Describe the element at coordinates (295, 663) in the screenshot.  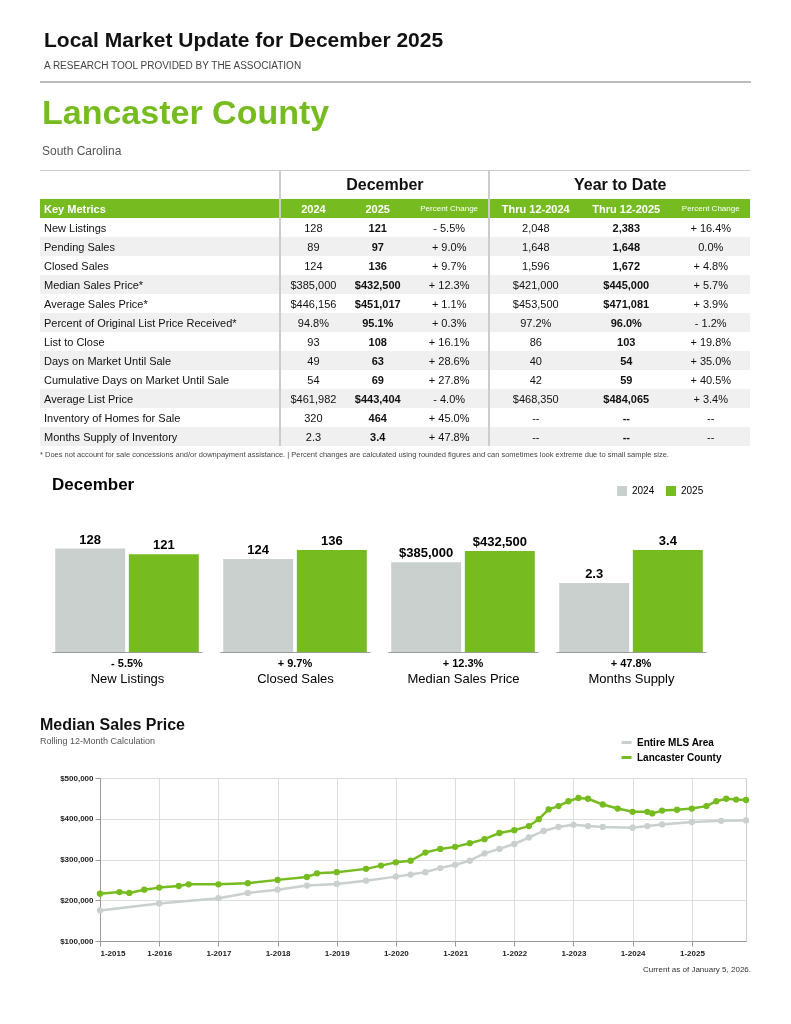
I see `text: + 9.7%` at that location.